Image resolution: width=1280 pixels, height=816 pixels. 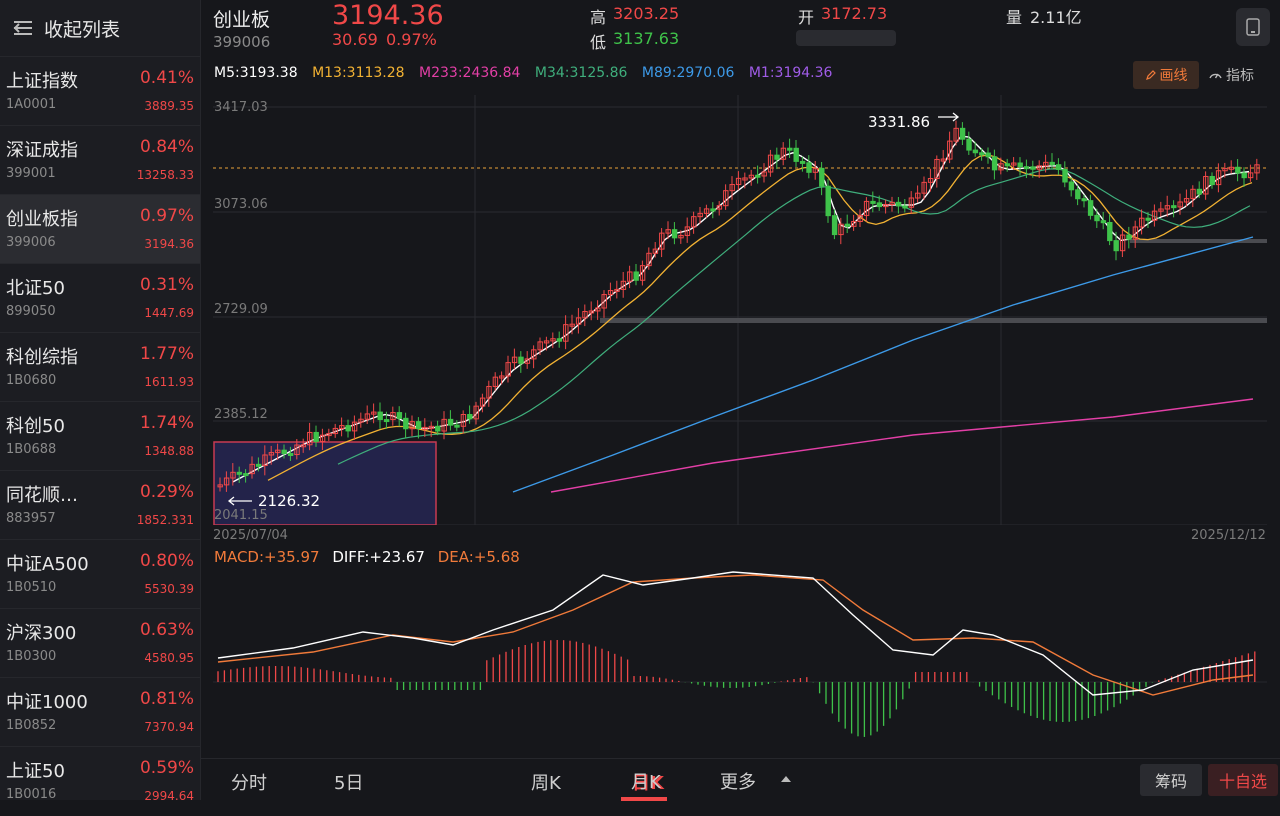 I want to click on sidebar-item-price: 1611.93, so click(x=169, y=382).